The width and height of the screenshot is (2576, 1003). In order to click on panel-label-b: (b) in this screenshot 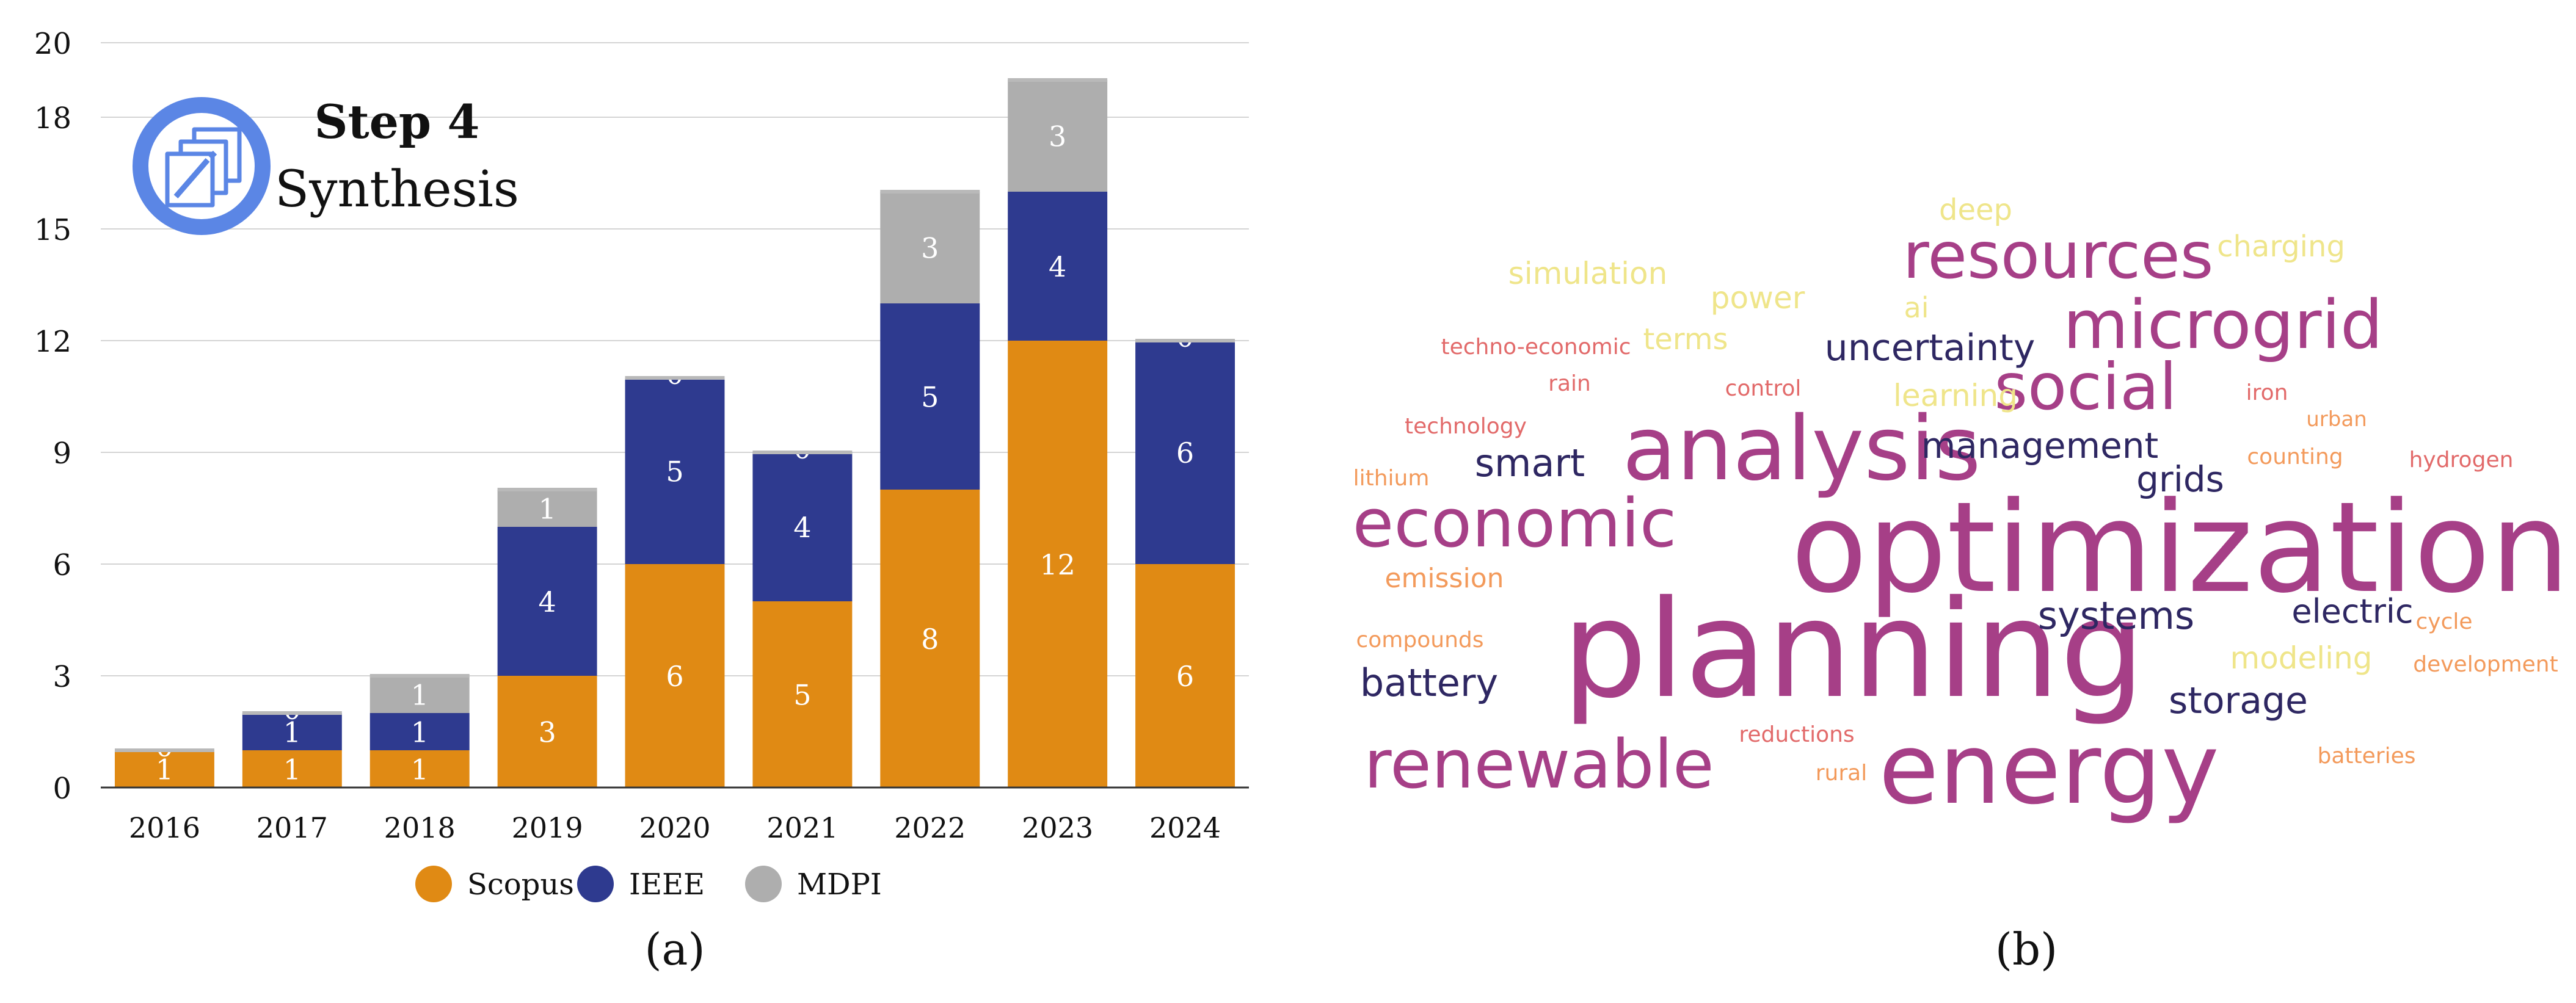, I will do `click(2027, 949)`.